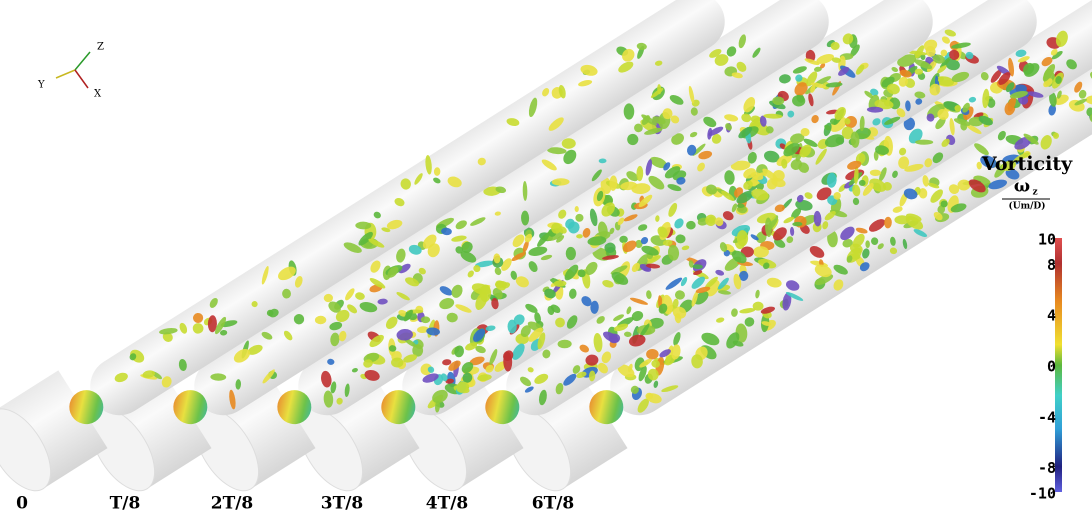 This screenshot has height=515, width=1092. What do you see at coordinates (125, 504) in the screenshot?
I see `panel-label: T/8` at bounding box center [125, 504].